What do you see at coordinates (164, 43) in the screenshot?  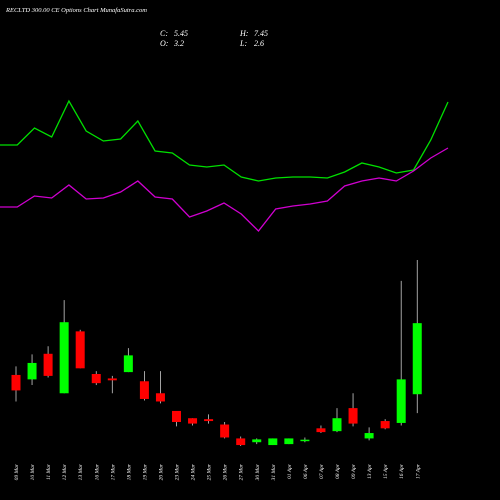 I see `ohlc-label: O:` at bounding box center [164, 43].